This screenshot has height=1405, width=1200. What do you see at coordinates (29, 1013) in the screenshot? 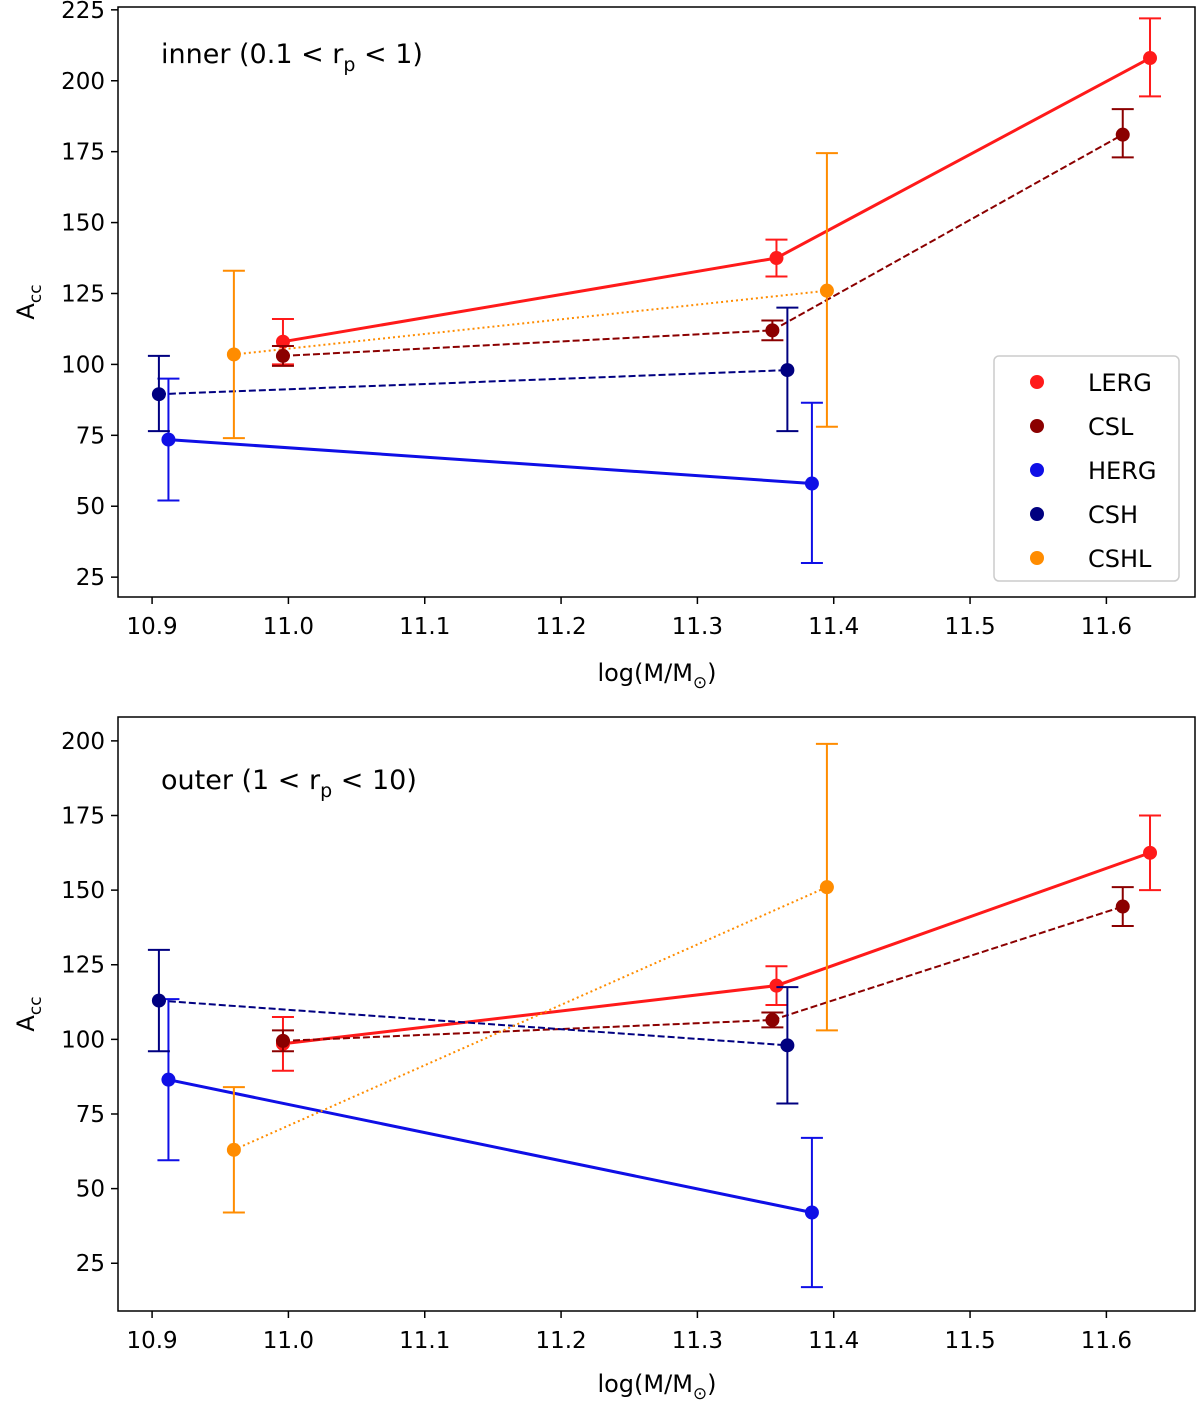
I see `bottom-y-axis-label: Acc` at bounding box center [29, 1013].